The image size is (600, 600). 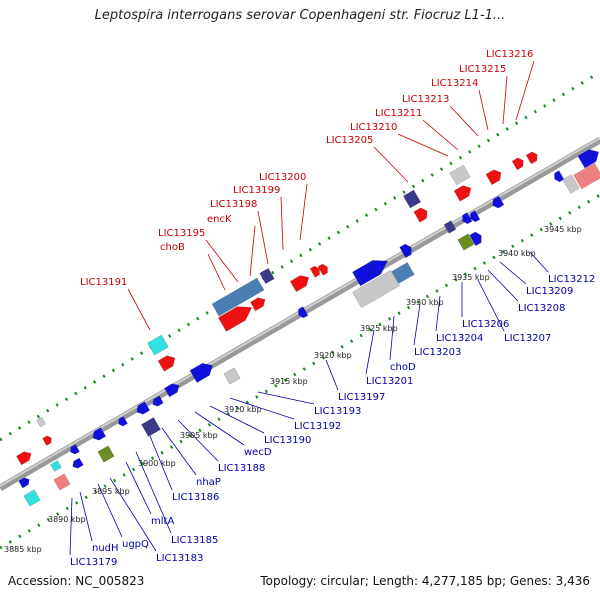 I want to click on reverse-gene-label: LIC13207, so click(x=527, y=338).